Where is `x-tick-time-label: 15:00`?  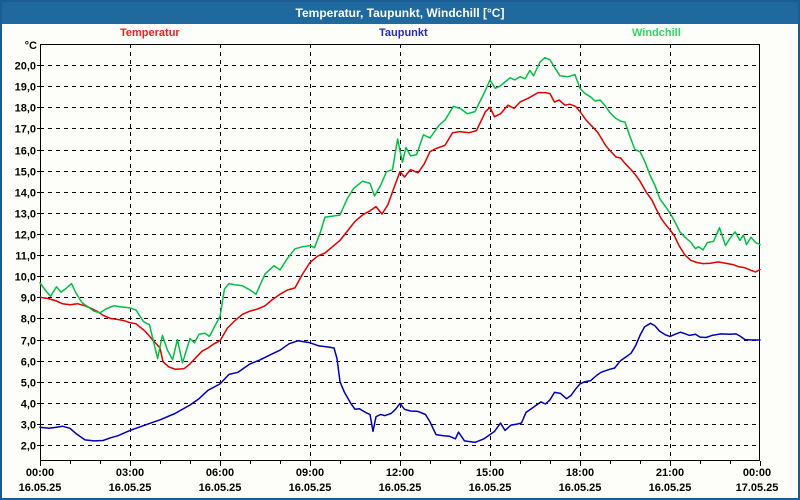
x-tick-time-label: 15:00 is located at coordinates (490, 473).